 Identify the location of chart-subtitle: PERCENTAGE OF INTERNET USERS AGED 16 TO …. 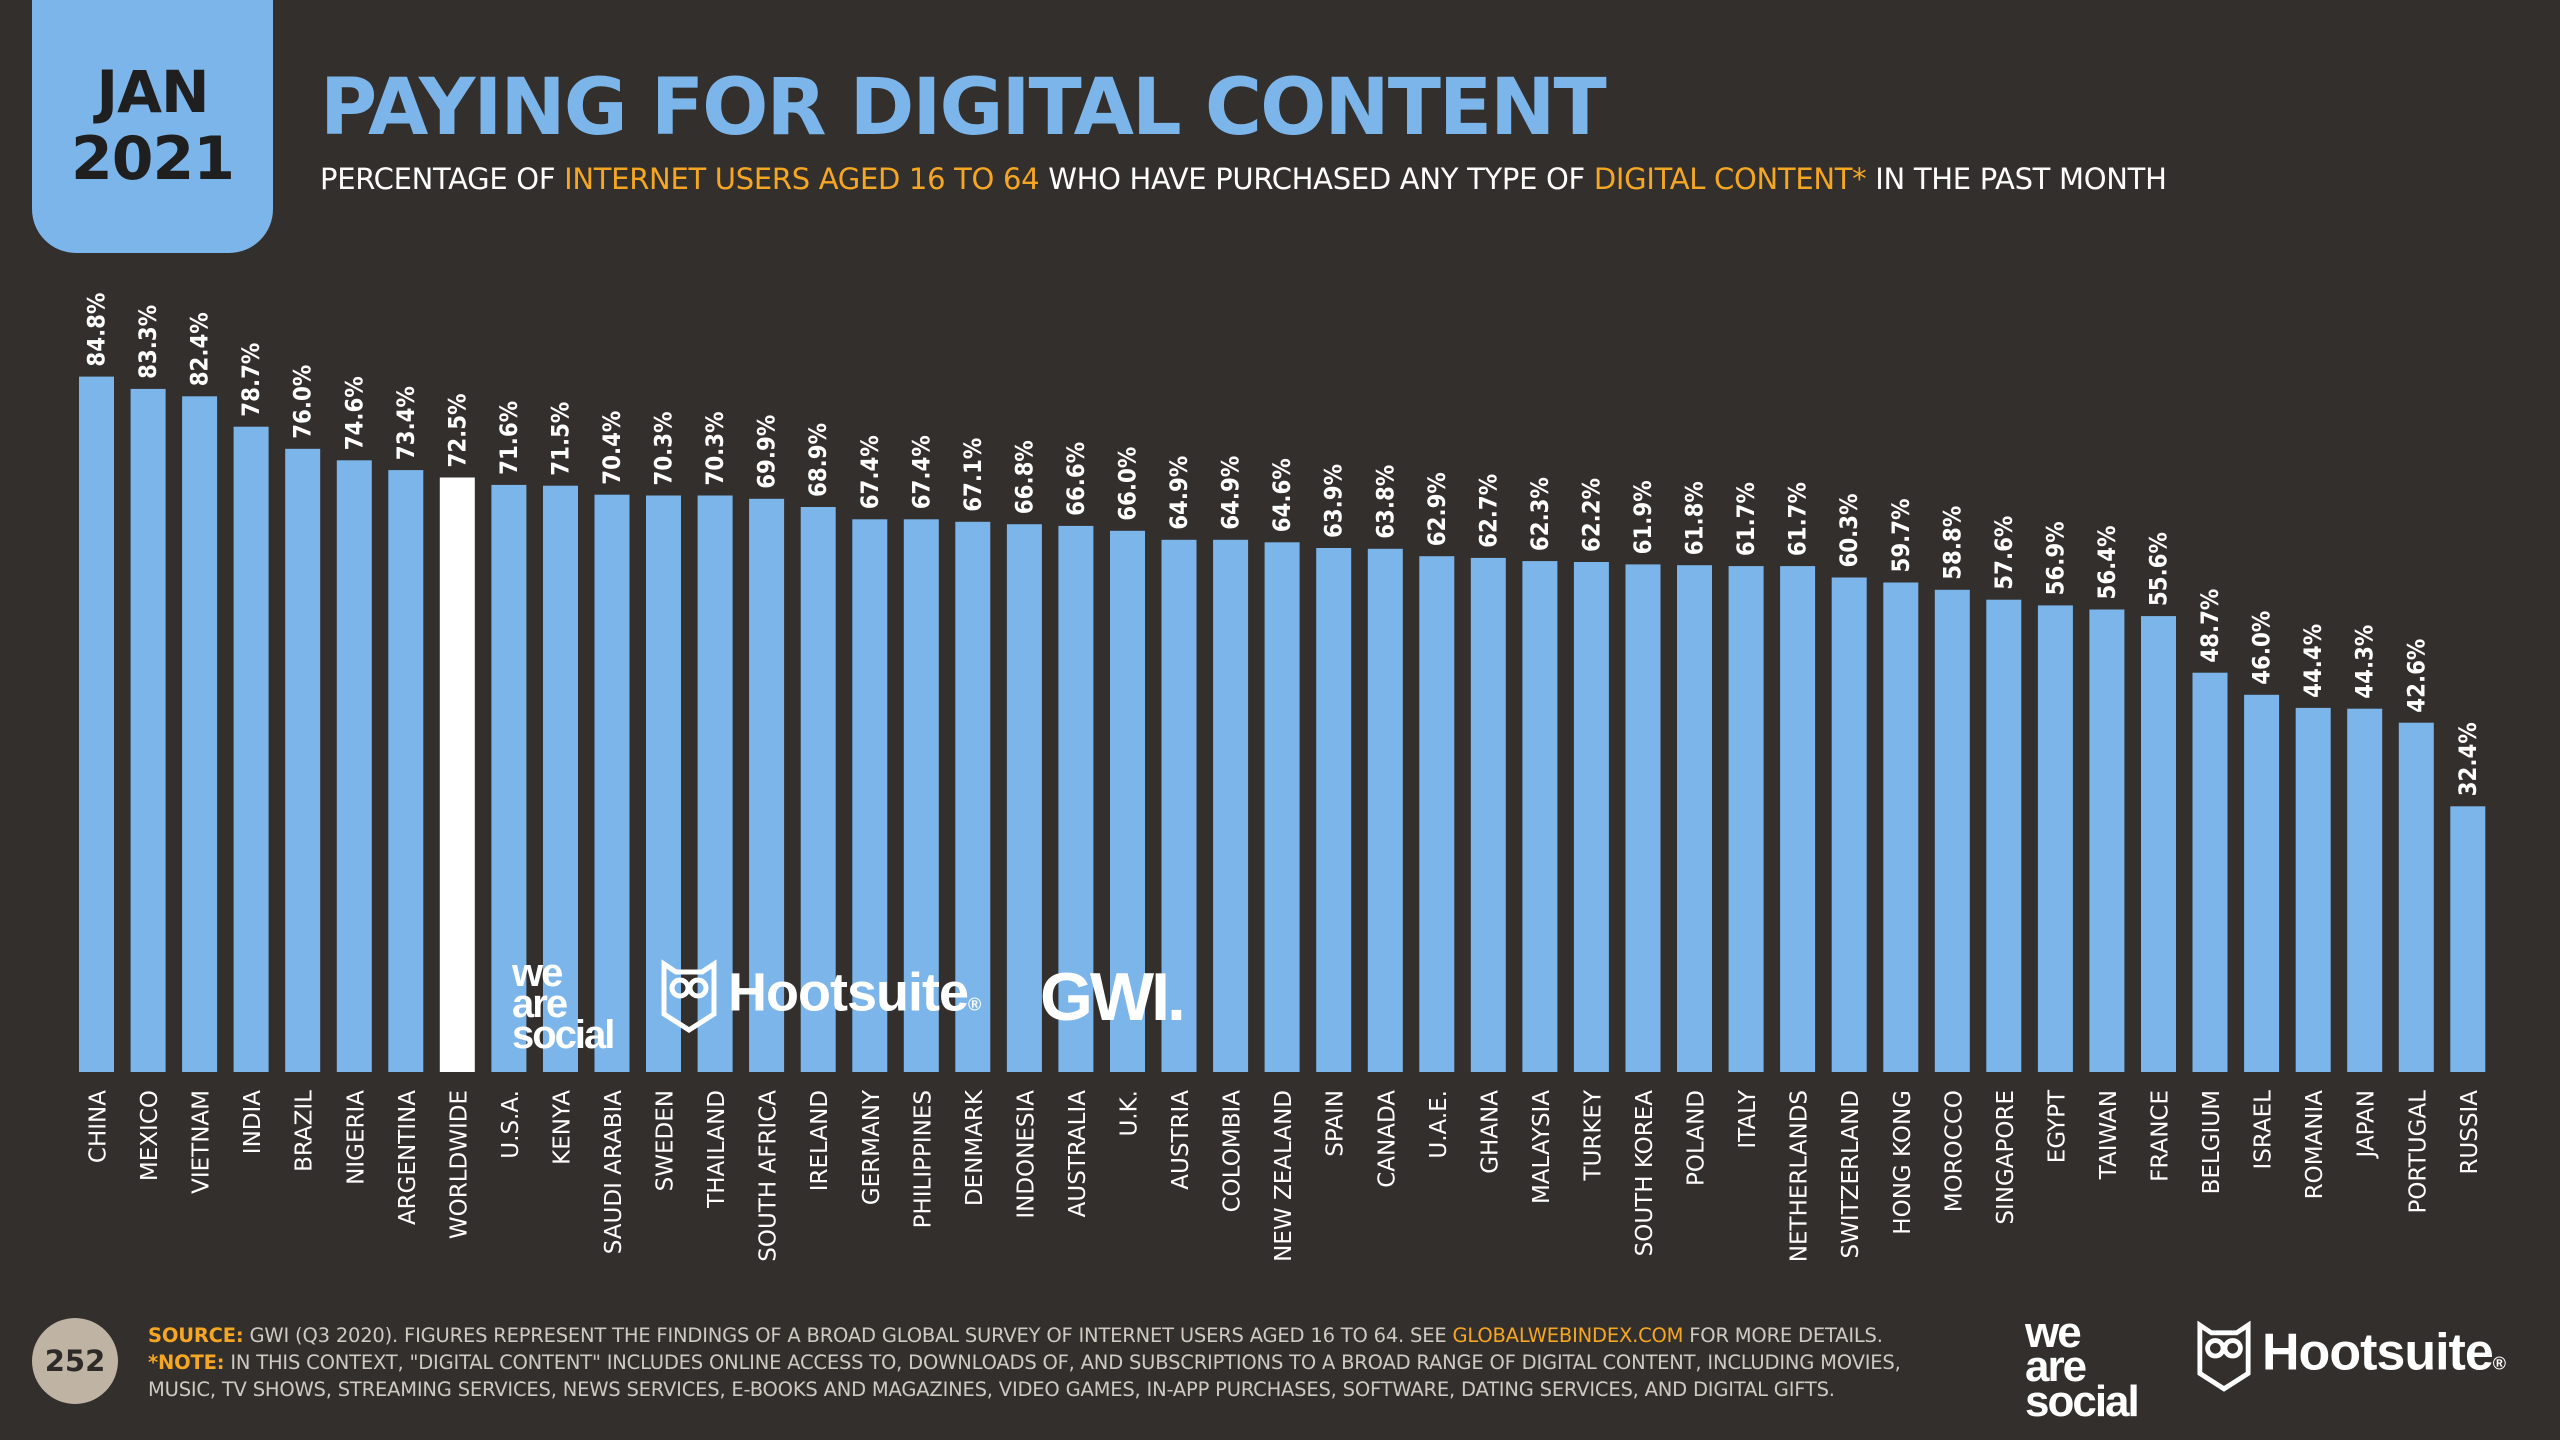
(1243, 179).